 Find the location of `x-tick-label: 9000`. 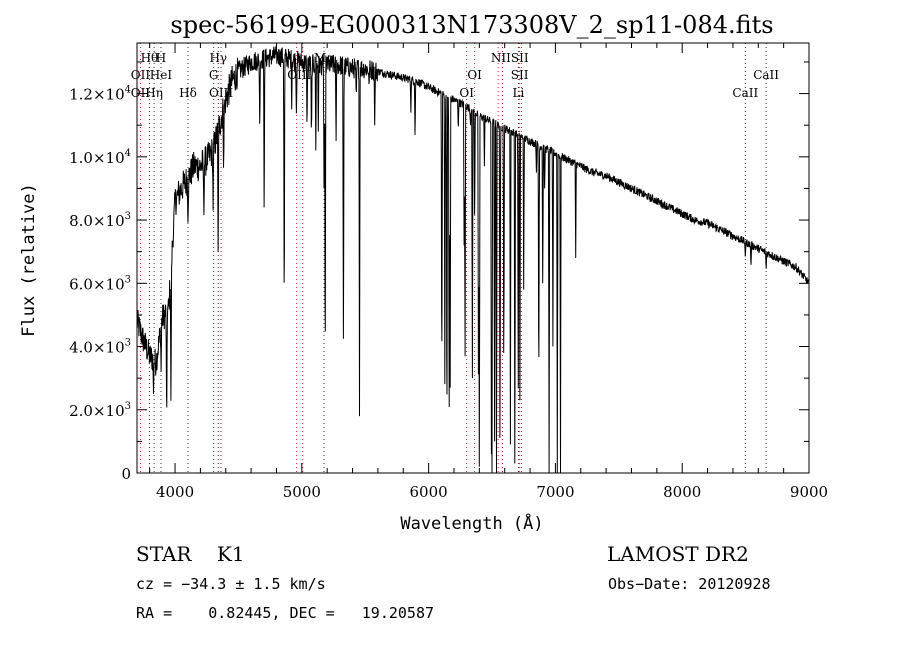

x-tick-label: 9000 is located at coordinates (809, 492).